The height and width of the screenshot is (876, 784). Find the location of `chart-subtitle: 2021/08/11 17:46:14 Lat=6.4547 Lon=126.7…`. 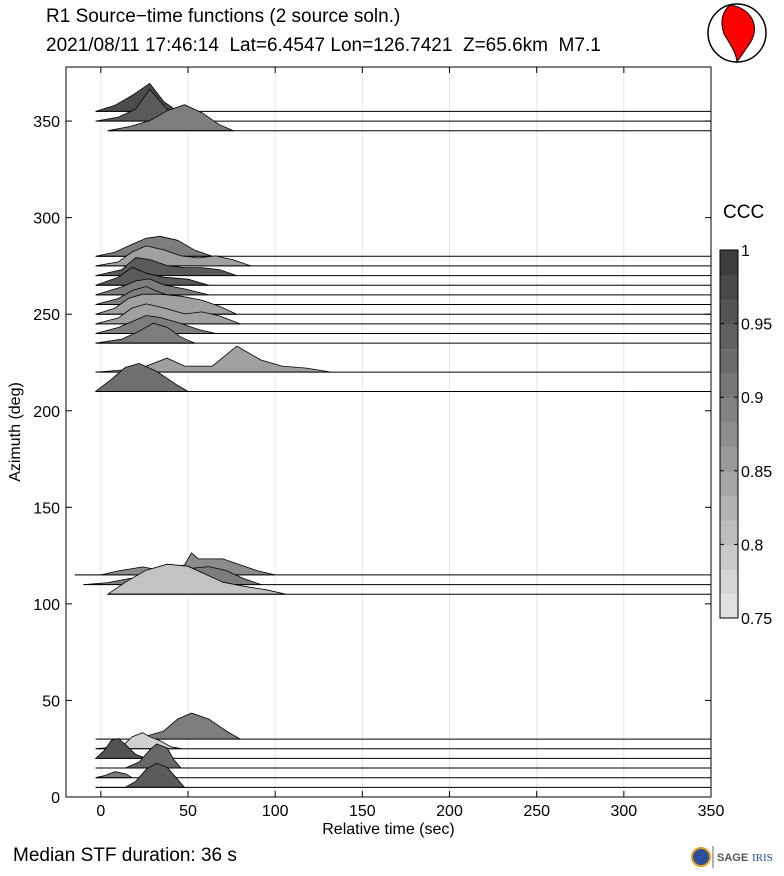

chart-subtitle: 2021/08/11 17:46:14 Lat=6.4547 Lon=126.7… is located at coordinates (323, 45).